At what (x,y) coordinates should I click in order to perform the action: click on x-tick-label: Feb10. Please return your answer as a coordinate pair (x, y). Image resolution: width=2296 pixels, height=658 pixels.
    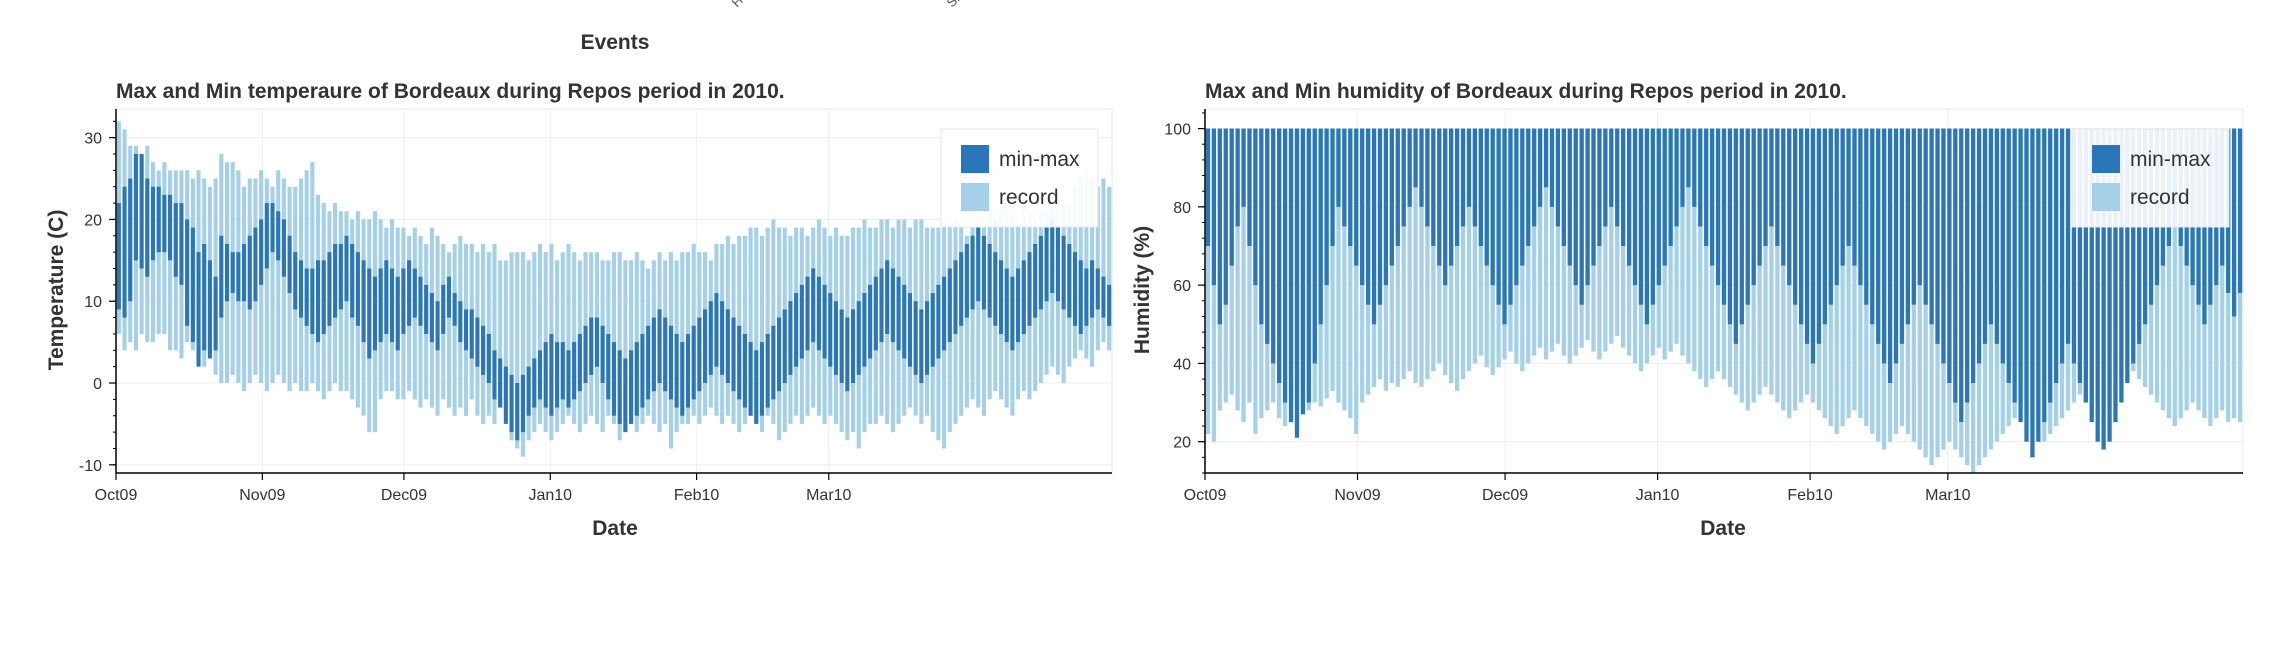
    Looking at the image, I should click on (1809, 495).